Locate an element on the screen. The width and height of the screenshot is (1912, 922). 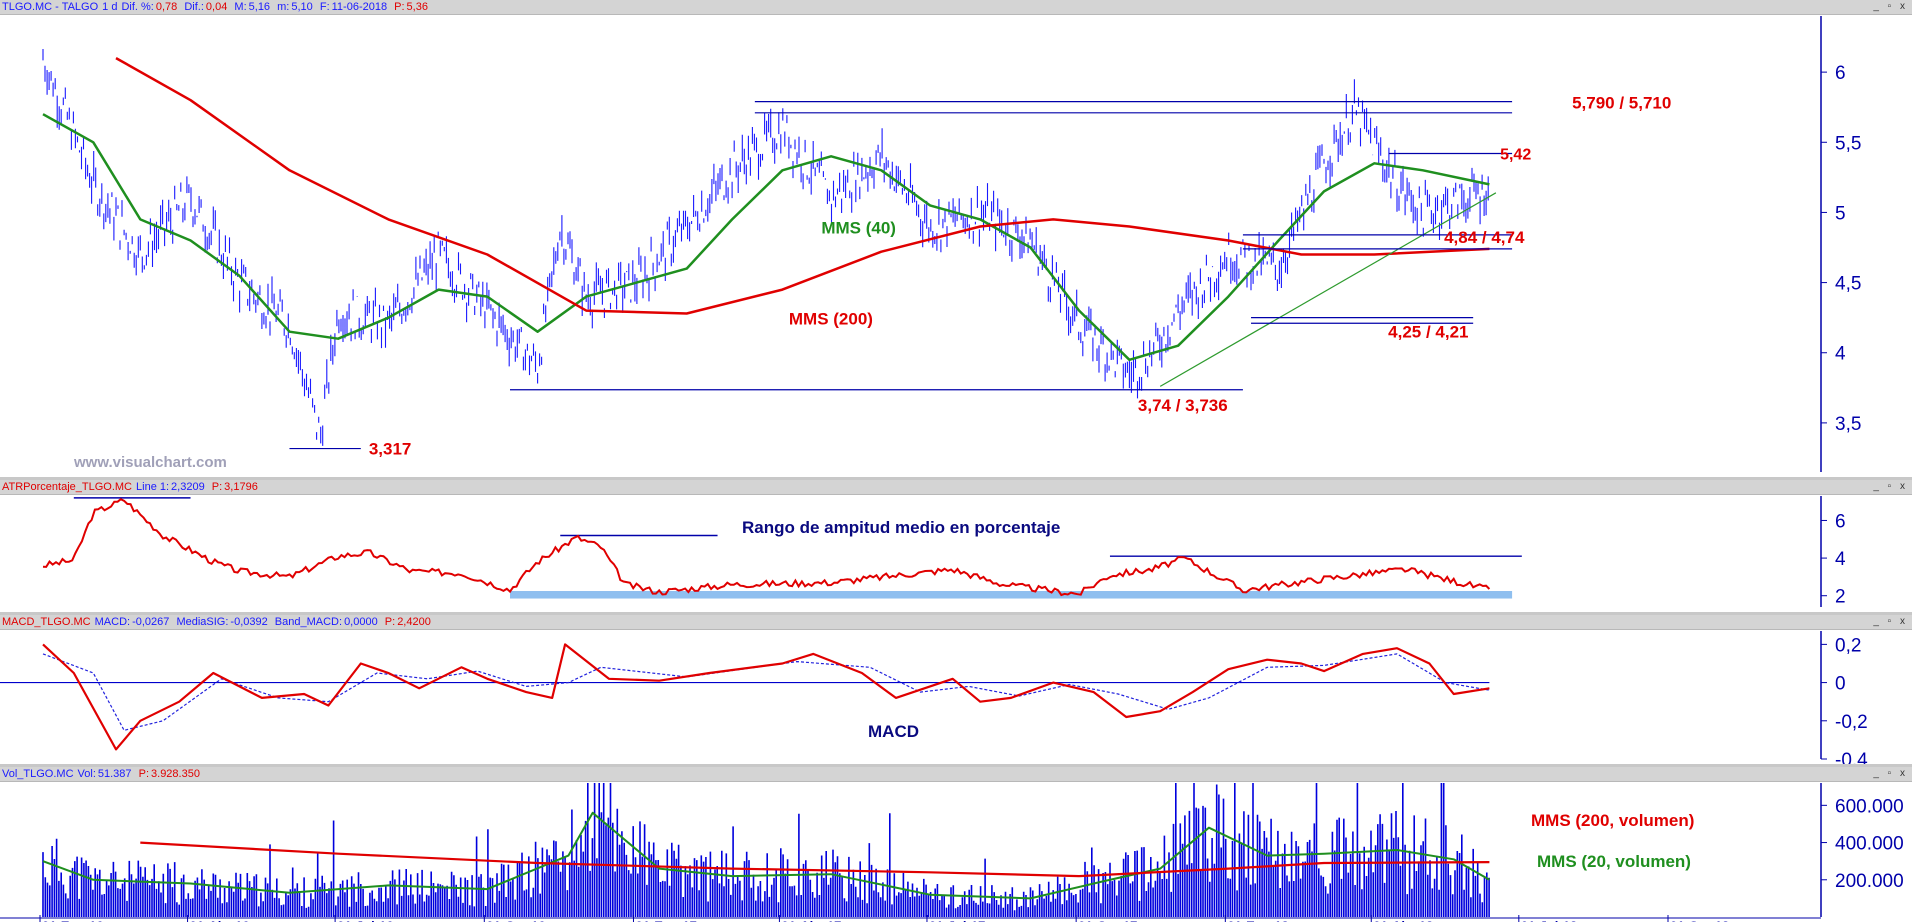
price-value: 5,36 is located at coordinates (417, 7).